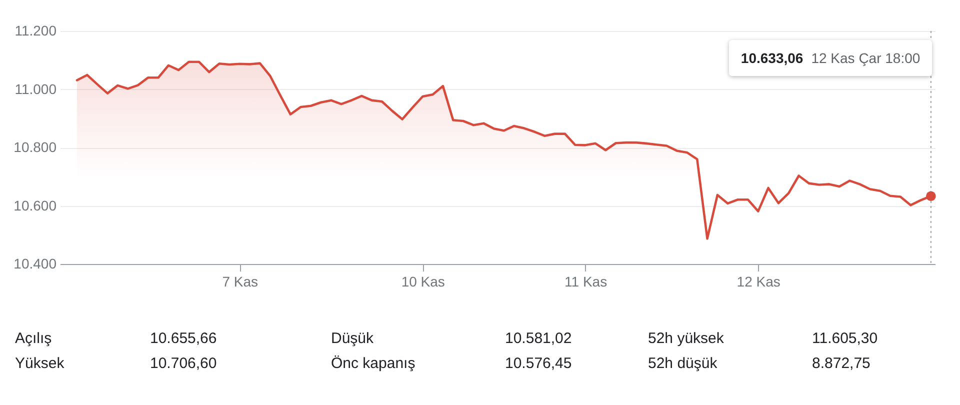  I want to click on text: 10.581,02, so click(538, 339).